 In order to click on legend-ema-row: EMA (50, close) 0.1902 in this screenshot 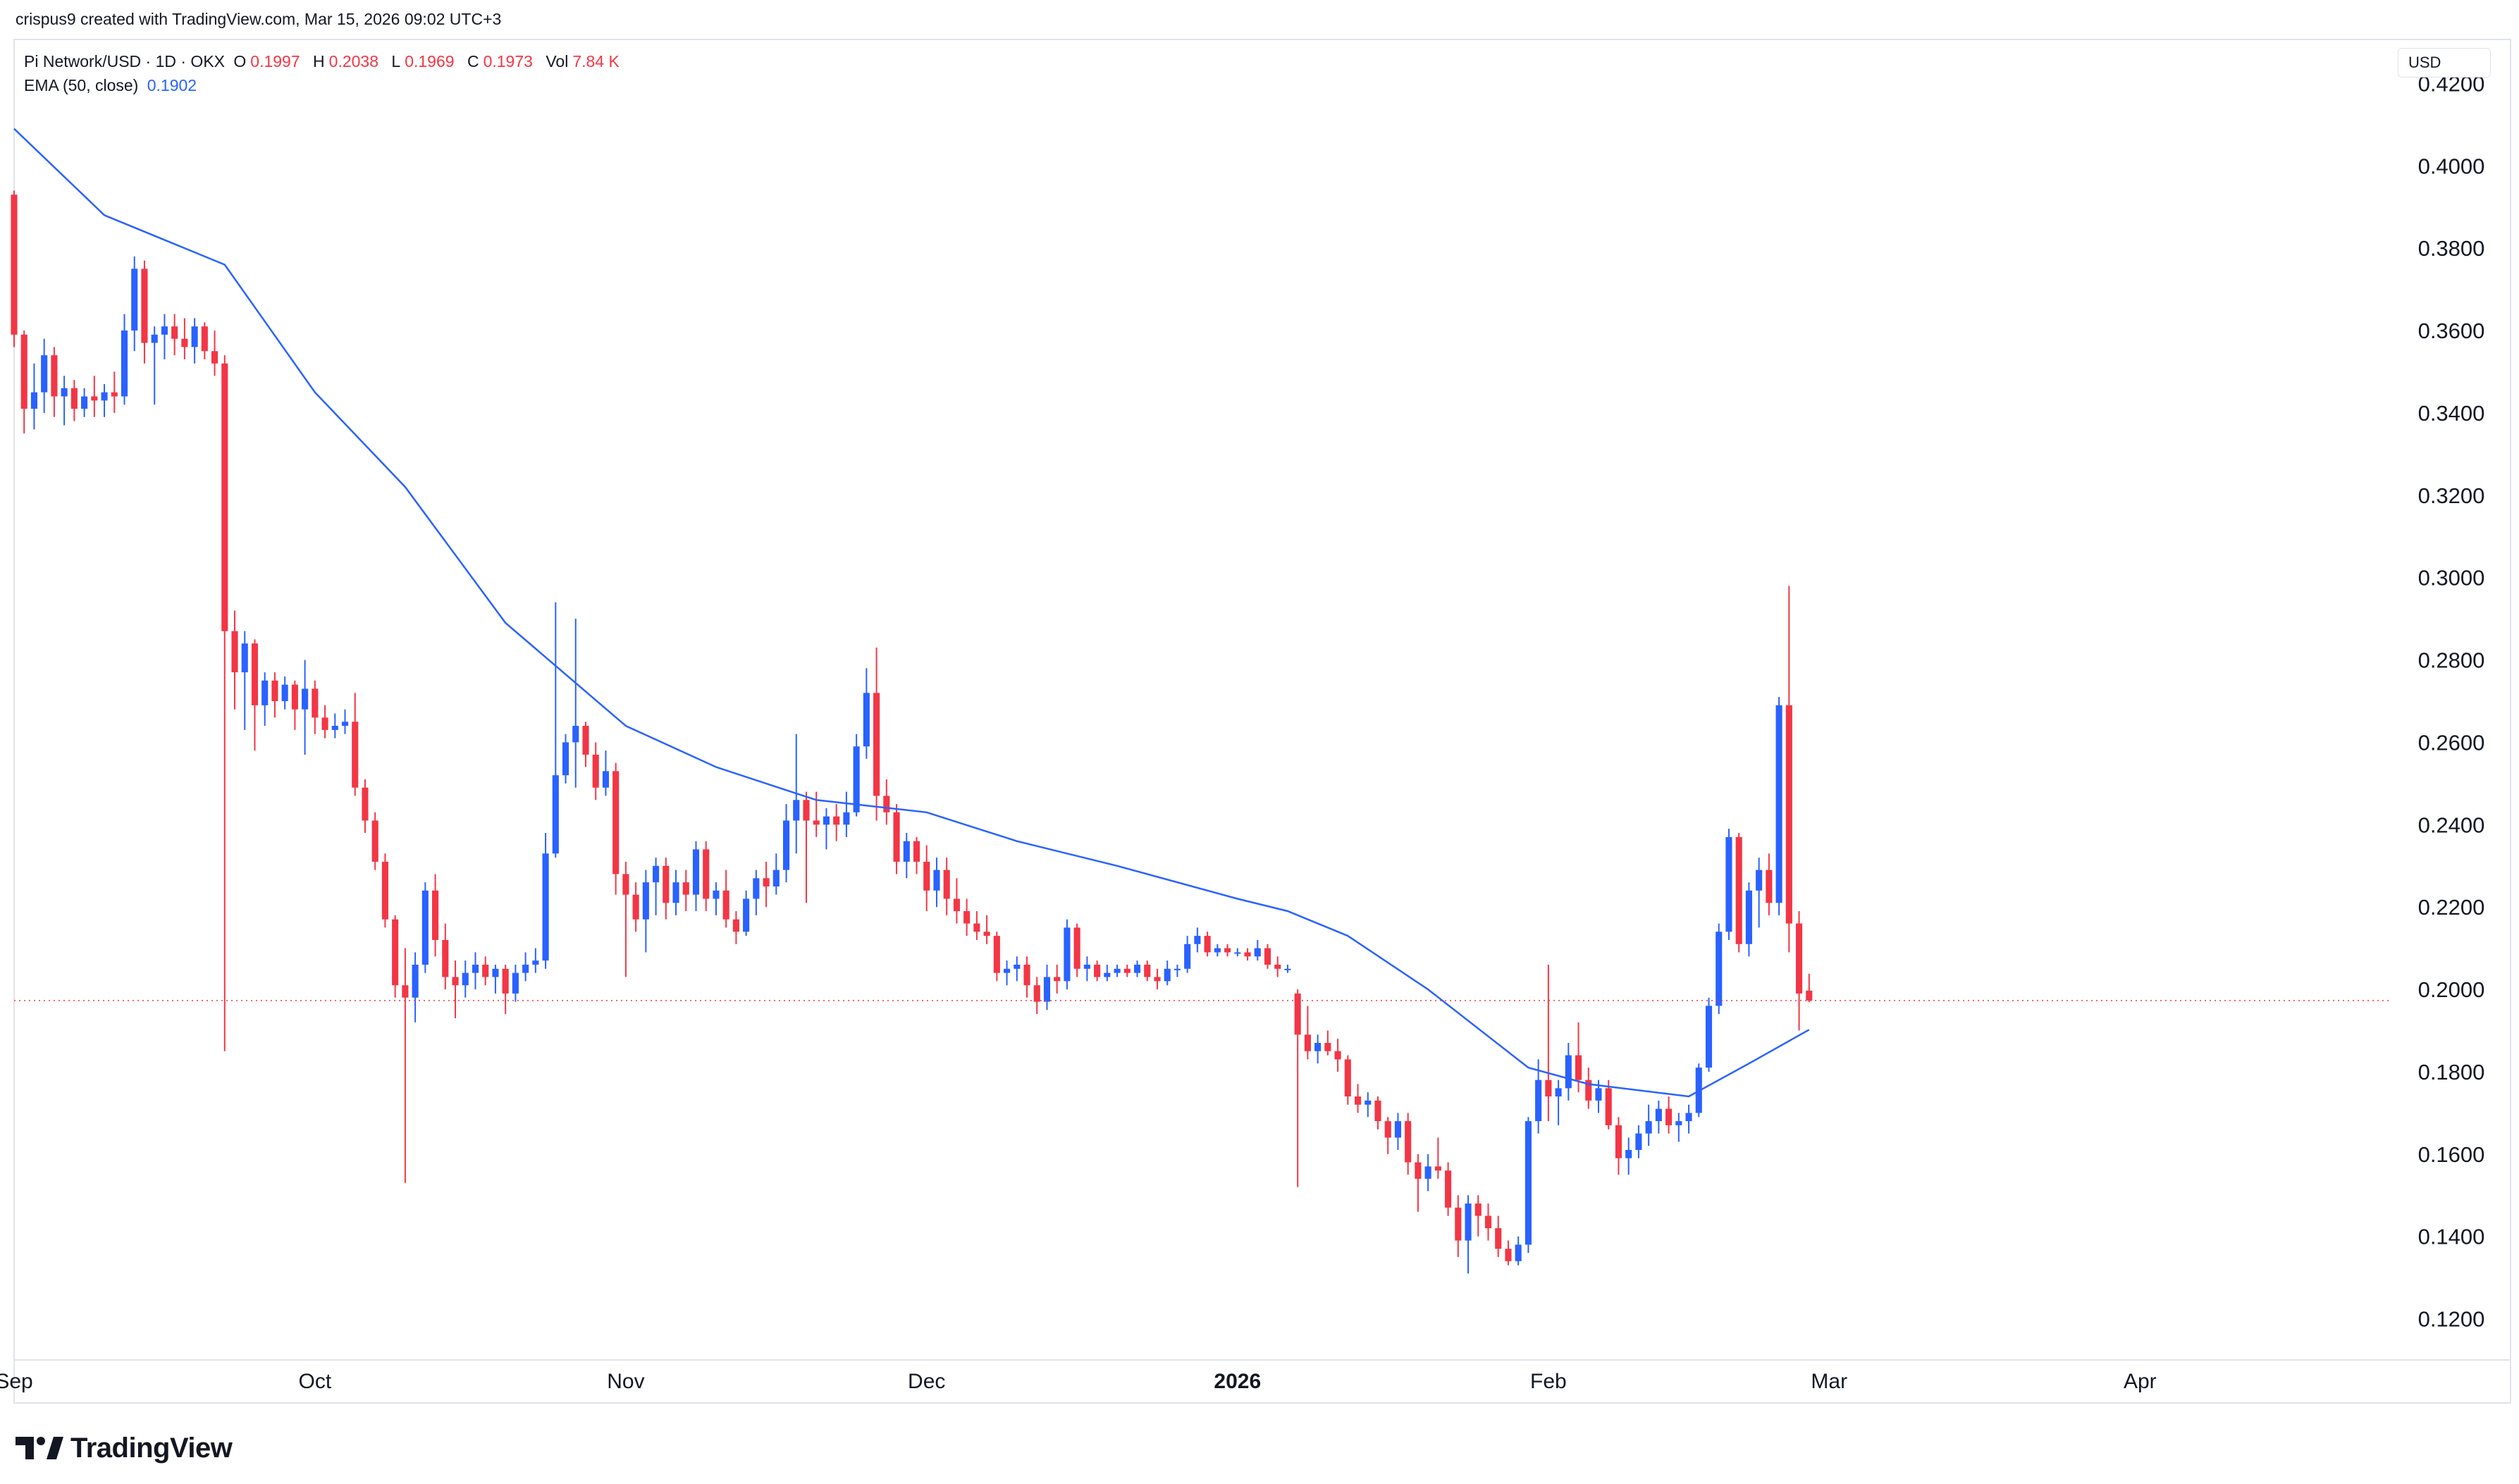, I will do `click(326, 85)`.